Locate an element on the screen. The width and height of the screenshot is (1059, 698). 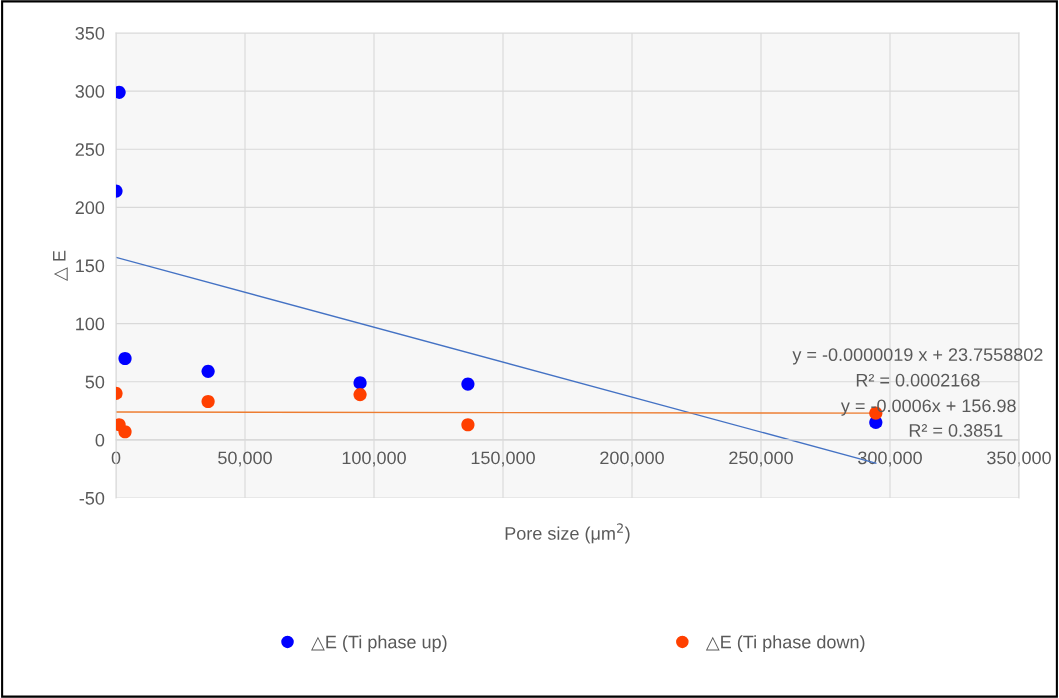
annotation: y = -0.0000019 x + 23.7558802 is located at coordinates (917, 356).